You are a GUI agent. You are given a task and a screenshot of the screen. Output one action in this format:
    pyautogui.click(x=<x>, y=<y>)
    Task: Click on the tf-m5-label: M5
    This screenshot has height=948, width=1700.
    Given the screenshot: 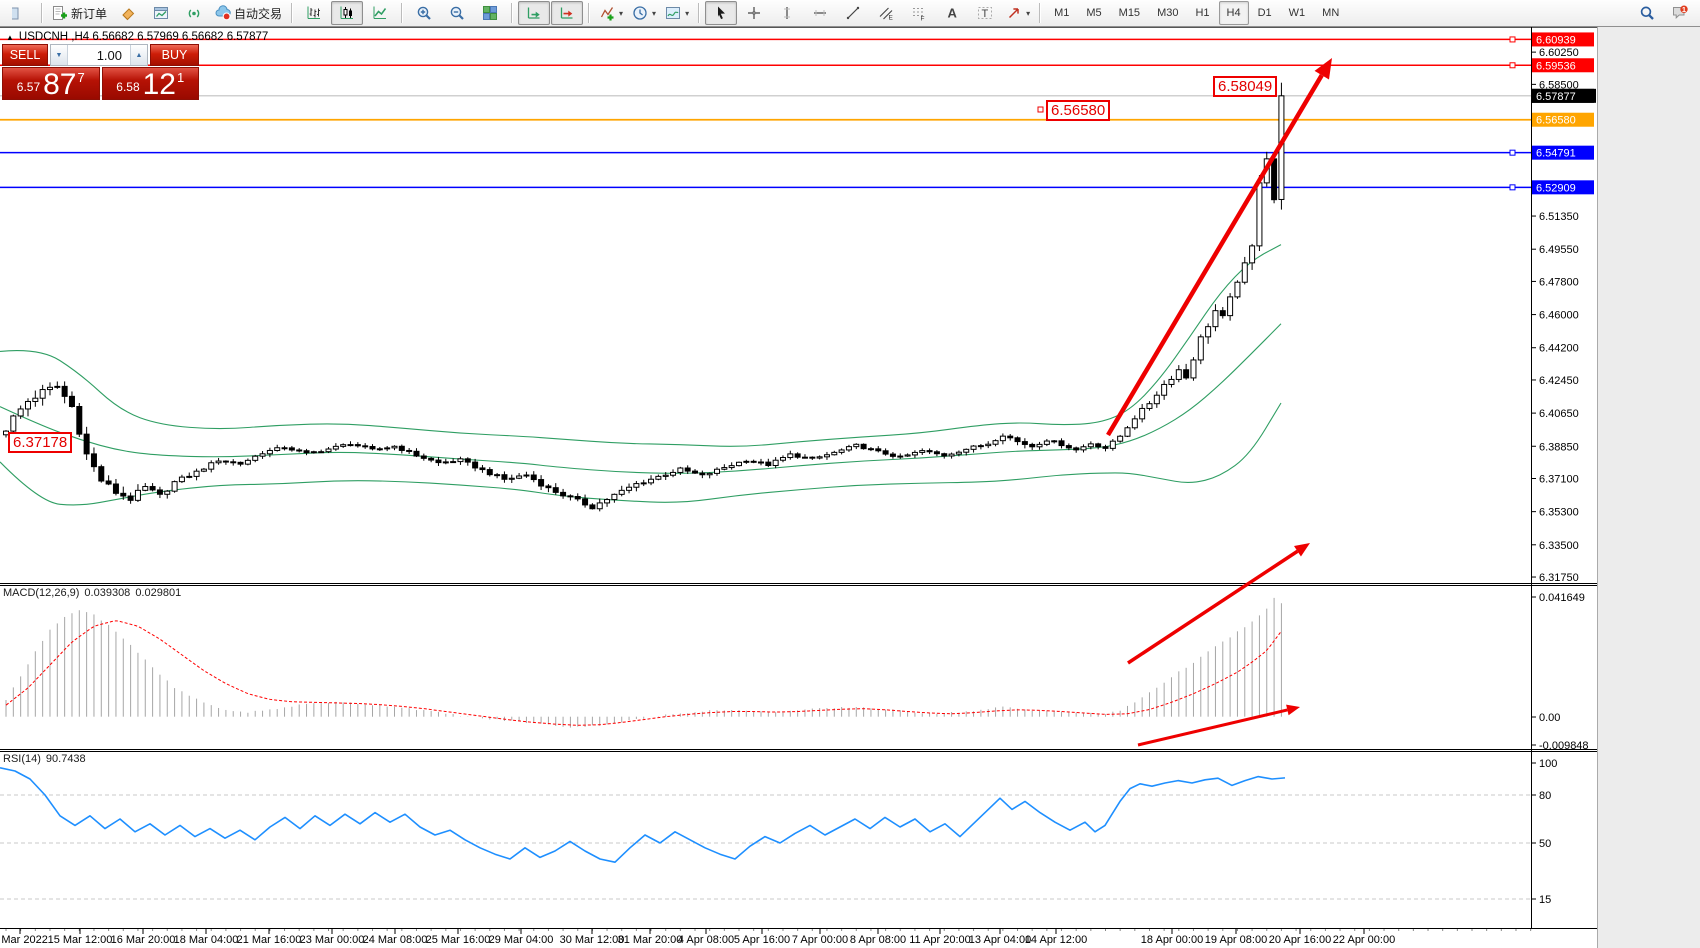 What is the action you would take?
    pyautogui.click(x=1094, y=13)
    